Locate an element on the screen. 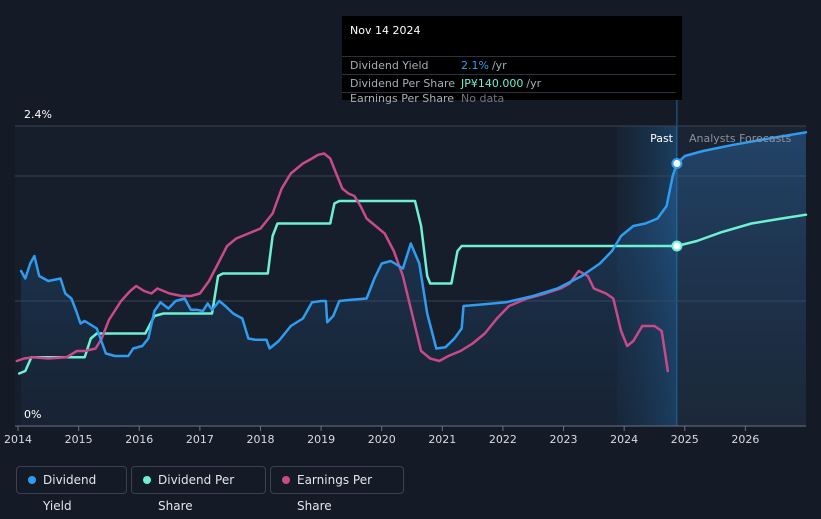 The width and height of the screenshot is (821, 519). tooltip-row-dividend-per-share: Dividend Per Share JP¥140.000/yr is located at coordinates (509, 83).